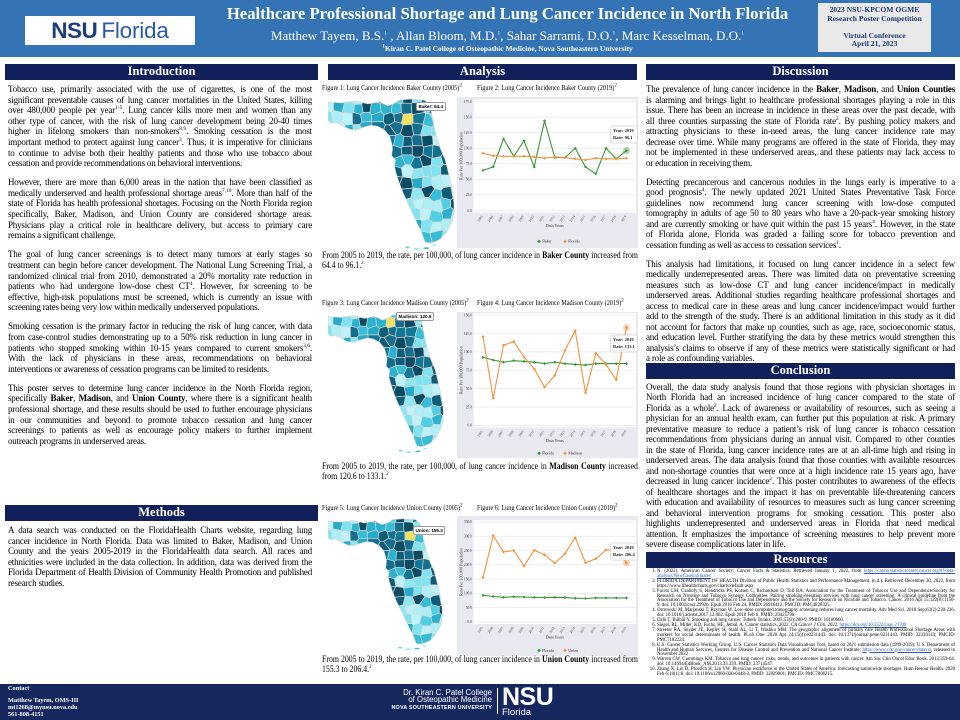  Describe the element at coordinates (468, 537) in the screenshot. I see `svg-text: 300.0` at that location.